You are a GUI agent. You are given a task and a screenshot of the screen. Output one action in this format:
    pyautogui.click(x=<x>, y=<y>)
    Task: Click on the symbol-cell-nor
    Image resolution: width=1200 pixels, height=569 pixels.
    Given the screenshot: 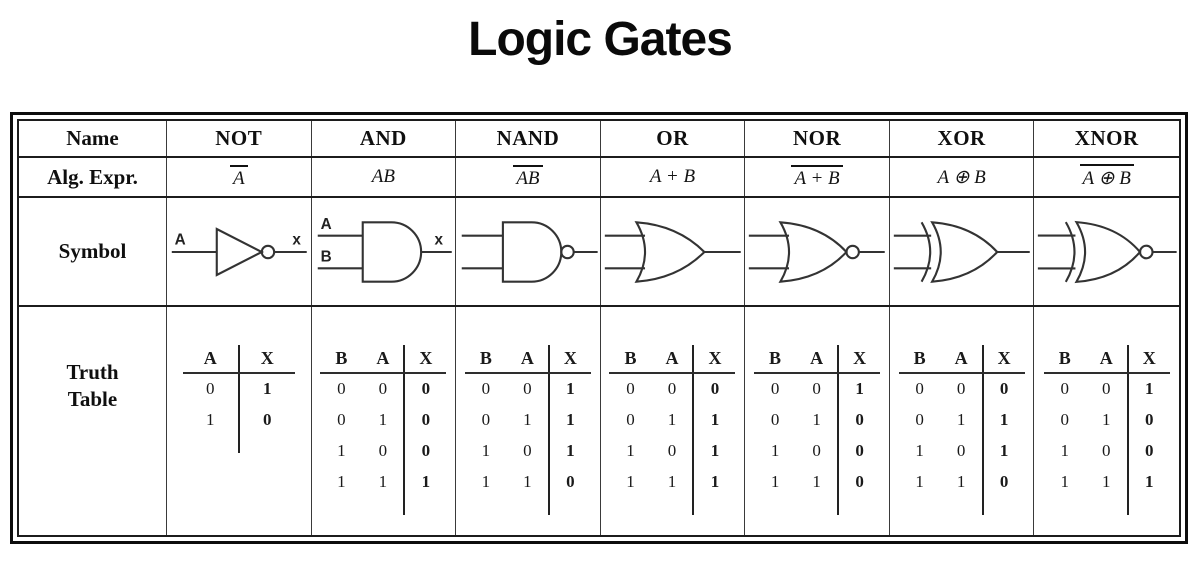 What is the action you would take?
    pyautogui.click(x=817, y=251)
    